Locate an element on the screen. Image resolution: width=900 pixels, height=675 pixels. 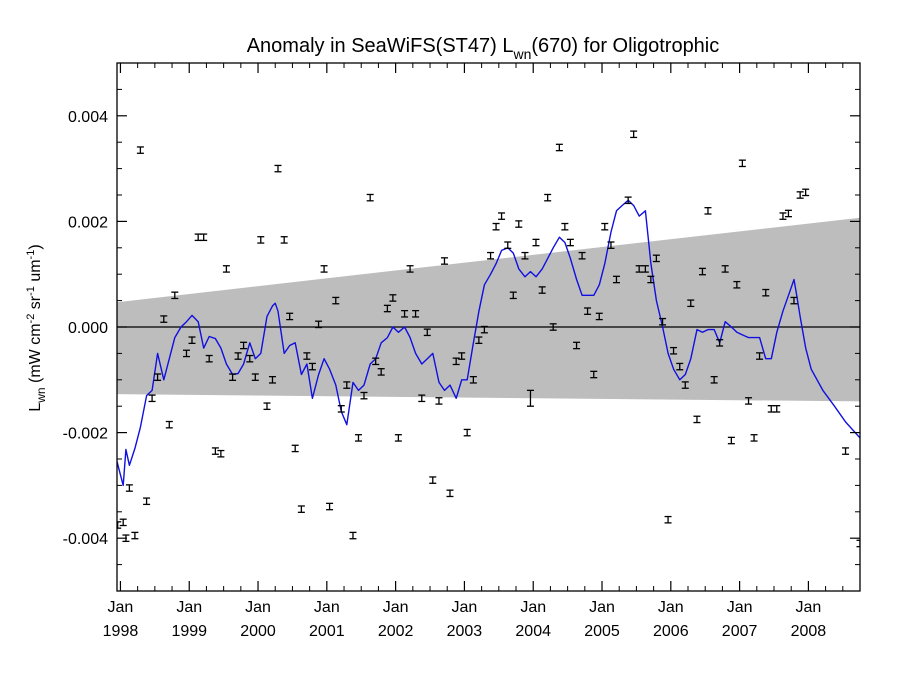
y-tick-label: 0.000 is located at coordinates (88, 328).